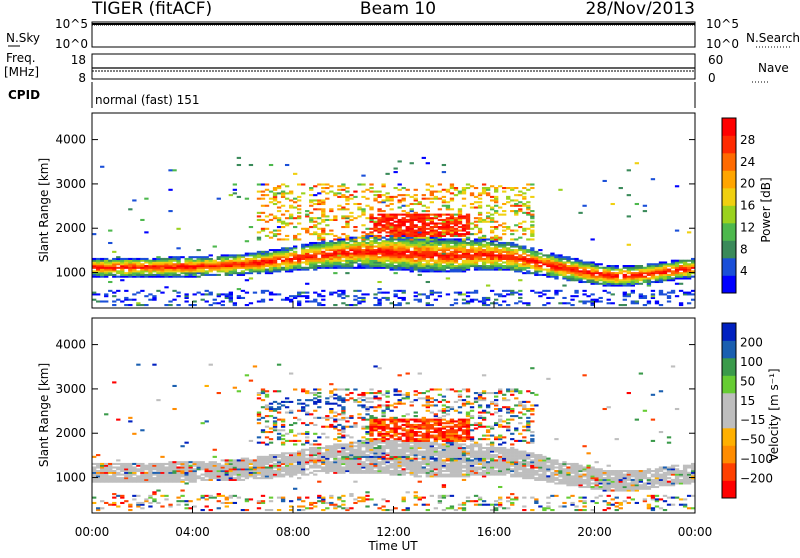 The width and height of the screenshot is (800, 558). Describe the element at coordinates (70, 140) in the screenshot. I see `y-tick-label: 4000` at that location.